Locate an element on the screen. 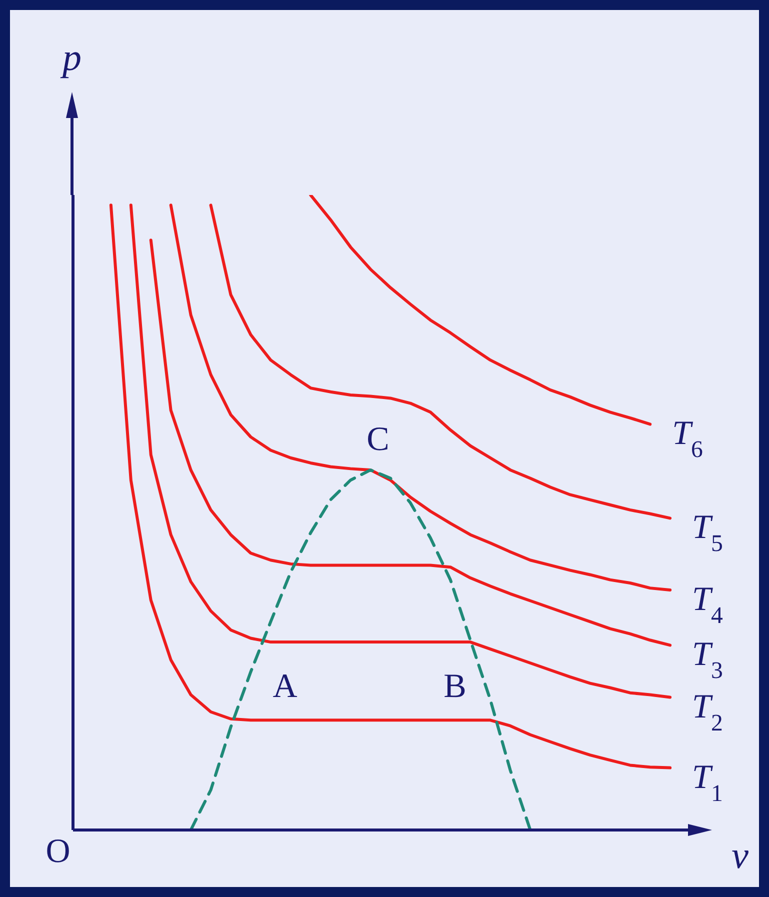 The width and height of the screenshot is (769, 897). series-label: T$_{3}$ is located at coordinates (707, 660).